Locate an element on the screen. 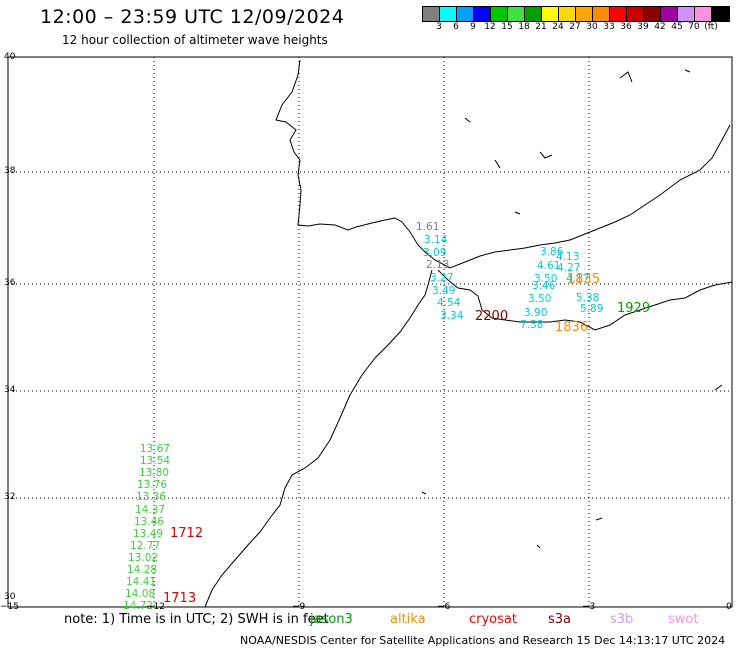 This screenshot has width=740, height=650. track-value: 1712 is located at coordinates (187, 533).